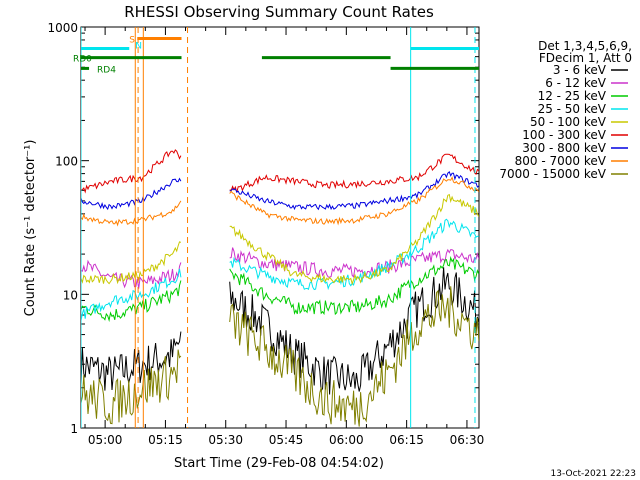 This screenshot has width=640, height=480. Describe the element at coordinates (552, 174) in the screenshot. I see `legend-entry-label: 7000 - 15000 keV` at that location.